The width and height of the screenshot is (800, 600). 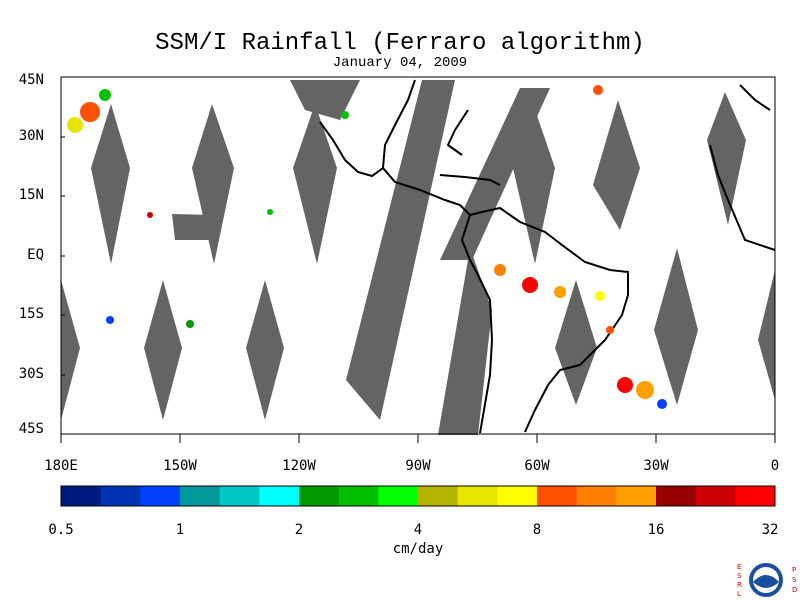 What do you see at coordinates (61, 530) in the screenshot?
I see `colorbar-tick-label: 0.5` at bounding box center [61, 530].